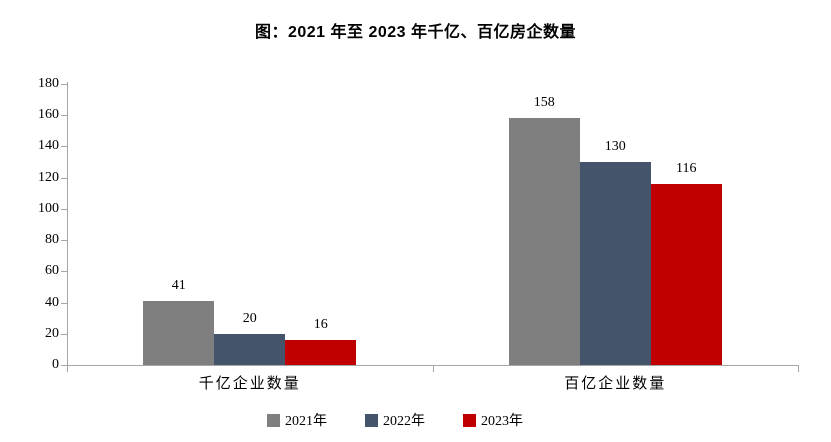 The width and height of the screenshot is (831, 442). I want to click on y-axis-line, so click(67, 224).